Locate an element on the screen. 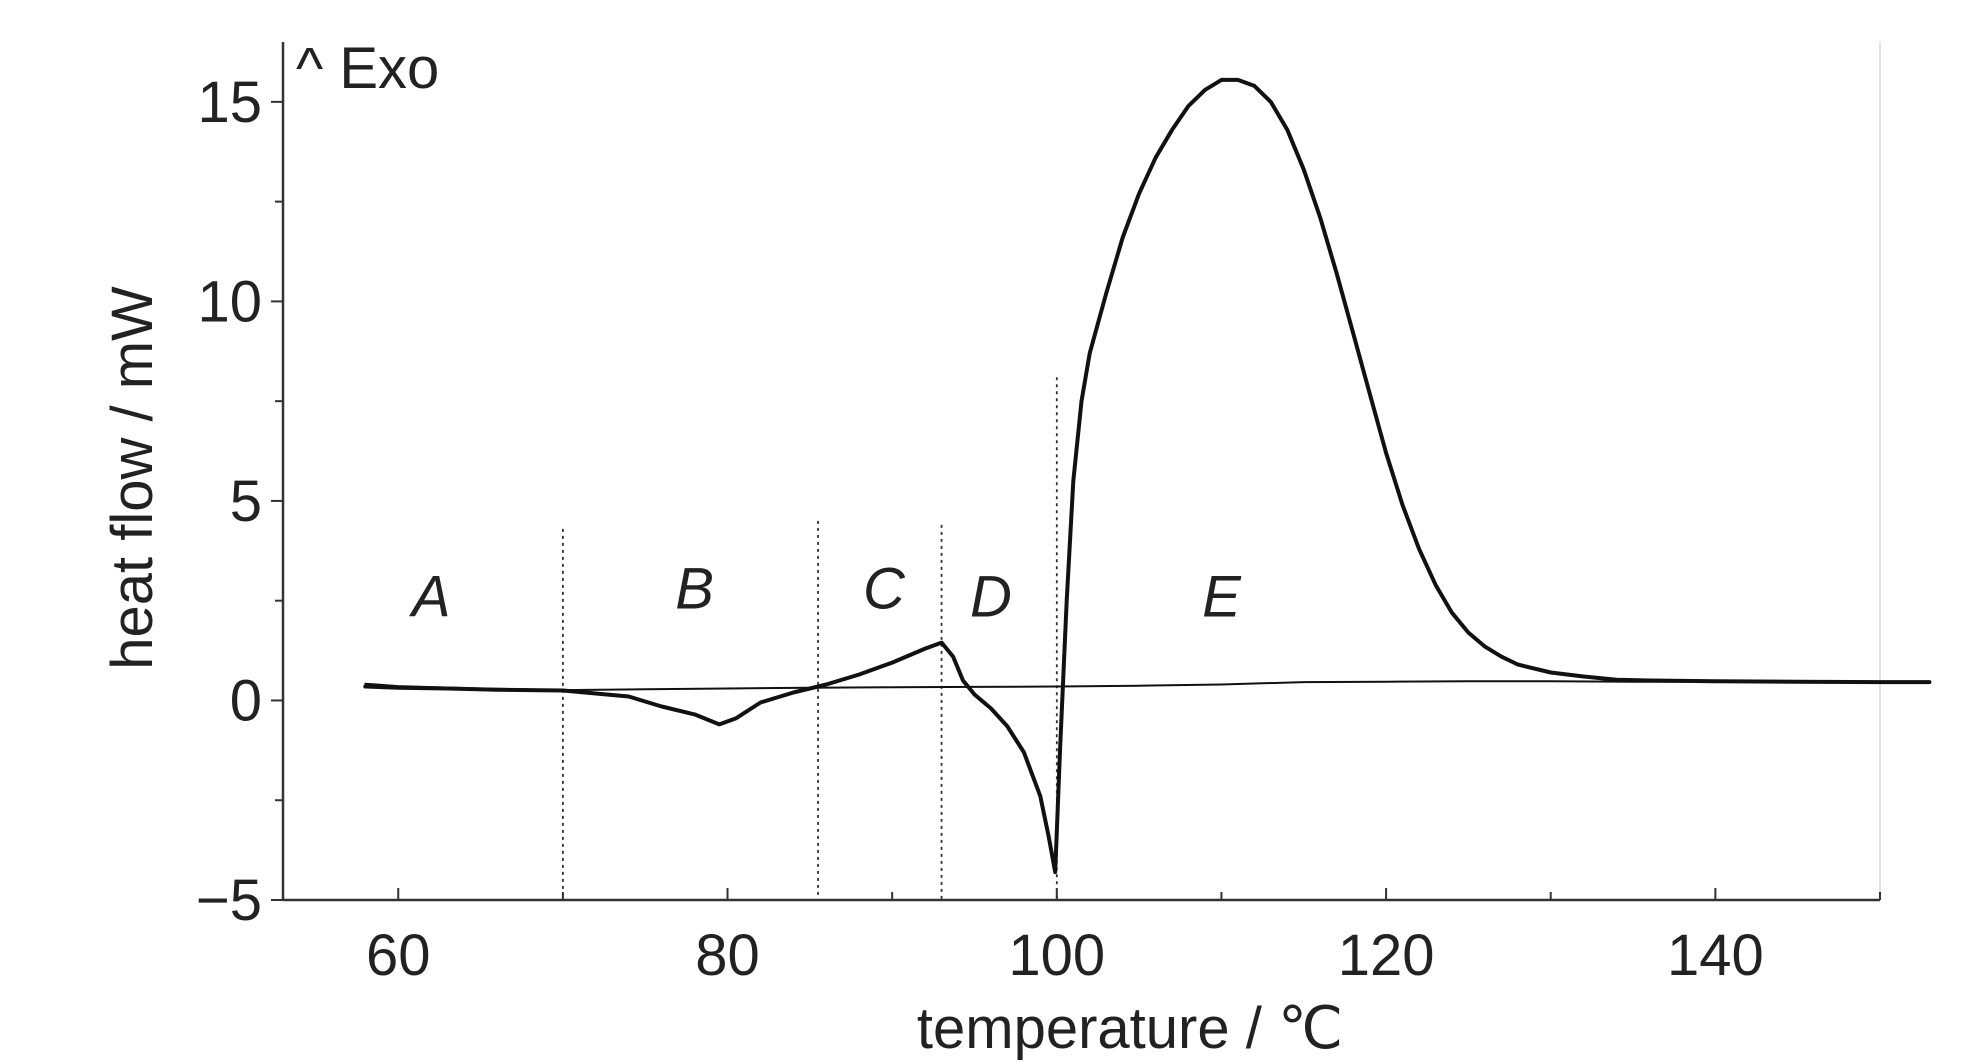  x-tick-label: 100 is located at coordinates (1056, 955).